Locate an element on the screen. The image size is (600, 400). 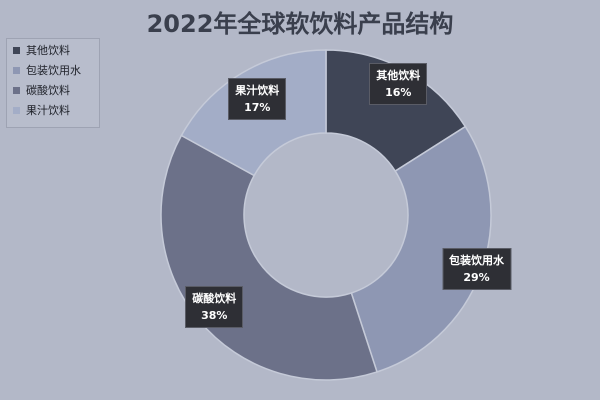
legend: 其他饮料 包装饮用水 碳酸饮料 果汁饮料 is located at coordinates (53, 83).